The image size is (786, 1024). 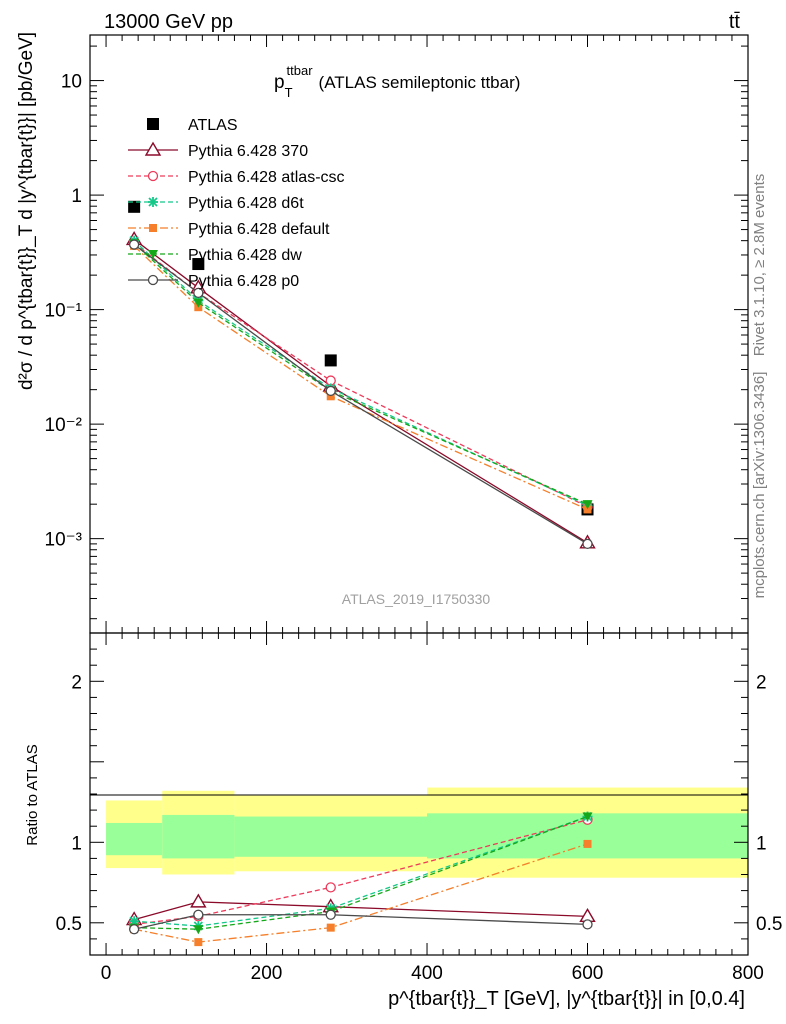 What do you see at coordinates (248, 151) in the screenshot?
I see `legend-label: Pythia 6.428 370` at bounding box center [248, 151].